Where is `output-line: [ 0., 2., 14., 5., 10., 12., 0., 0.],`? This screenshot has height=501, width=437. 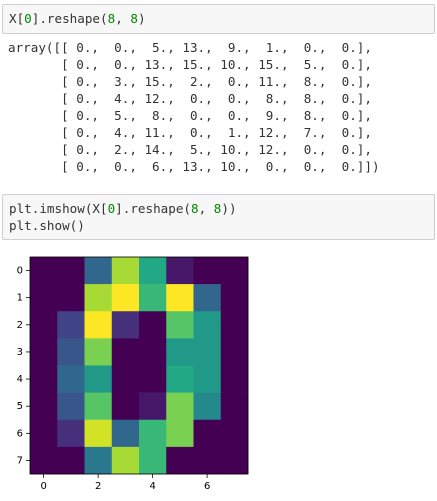 output-line: [ 0., 2., 14., 5., 10., 12., 0., 0.], is located at coordinates (190, 149).